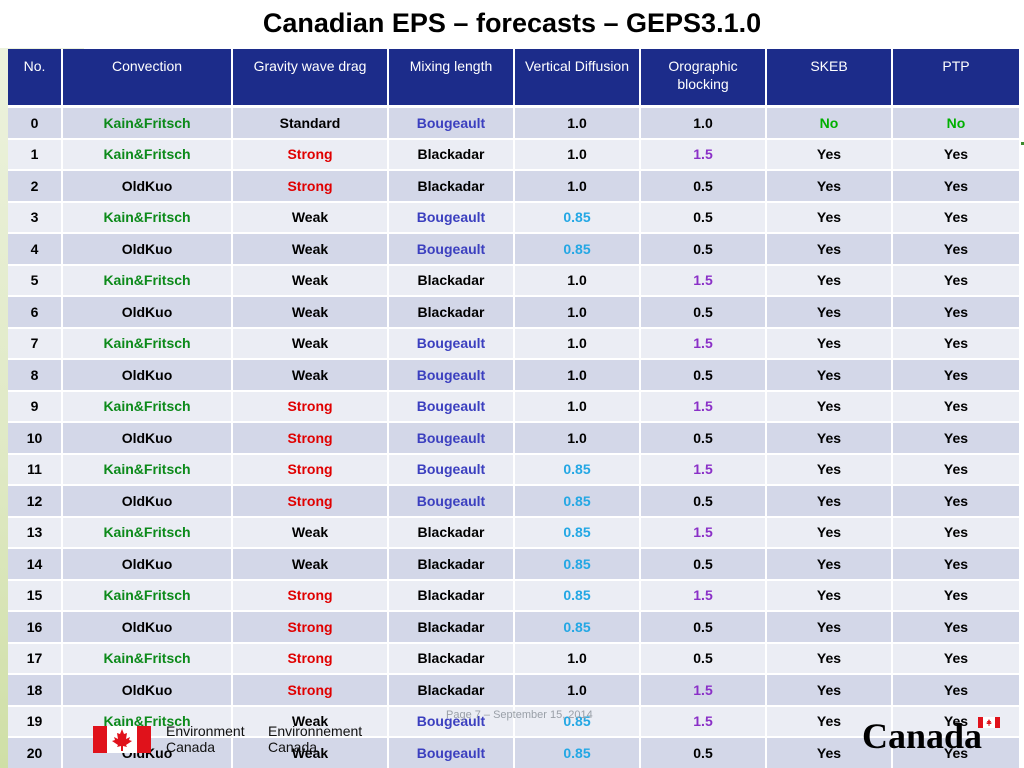 The height and width of the screenshot is (768, 1024). Describe the element at coordinates (35, 752) in the screenshot. I see `cell-no: 20` at that location.